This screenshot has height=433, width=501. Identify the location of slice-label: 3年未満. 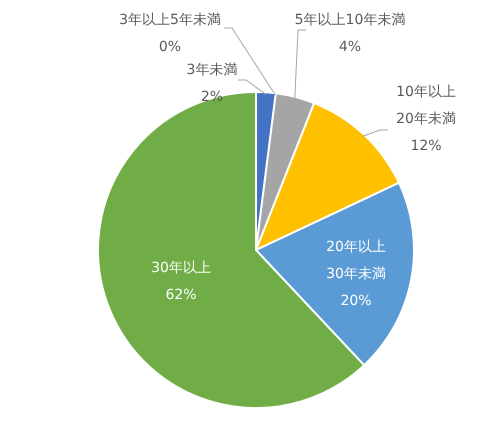
(212, 70).